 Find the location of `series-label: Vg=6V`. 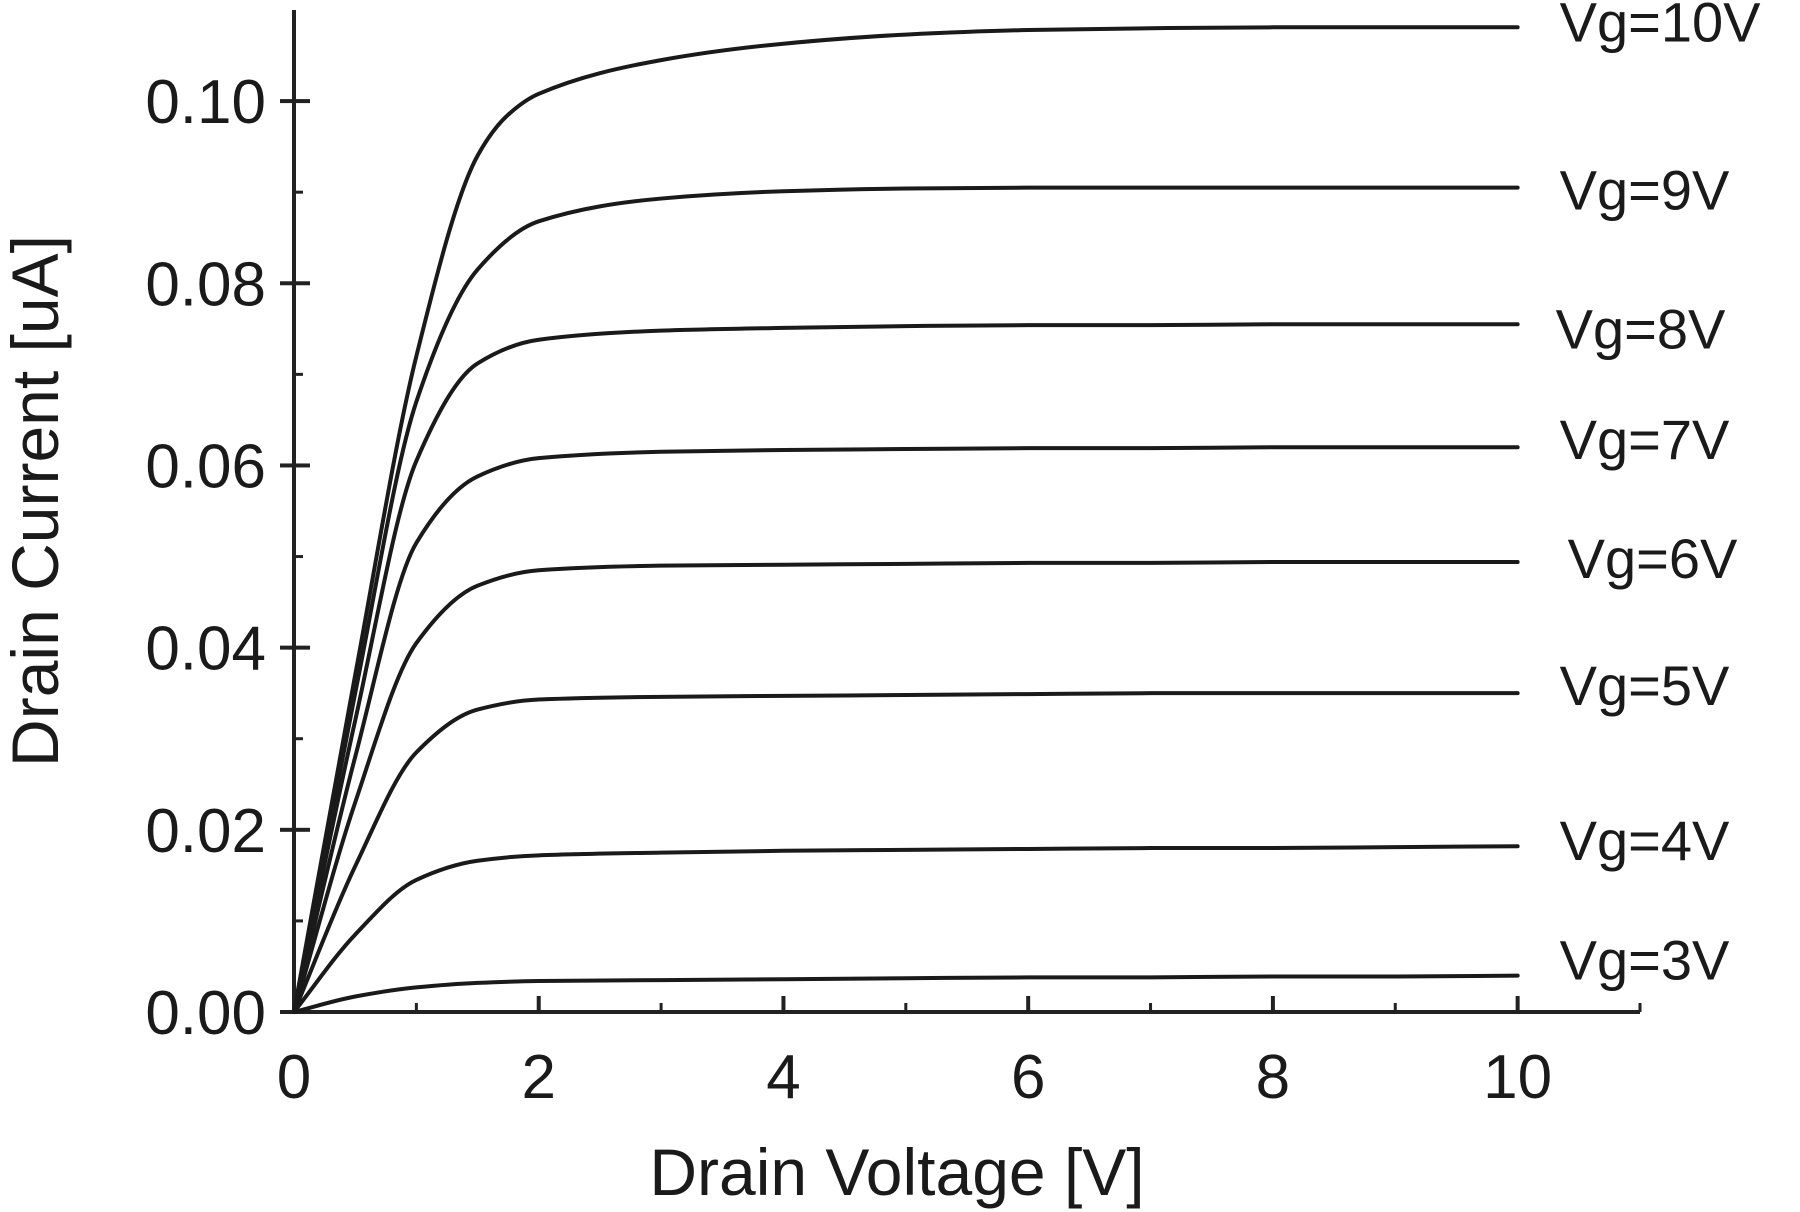

series-label: Vg=6V is located at coordinates (1653, 558).